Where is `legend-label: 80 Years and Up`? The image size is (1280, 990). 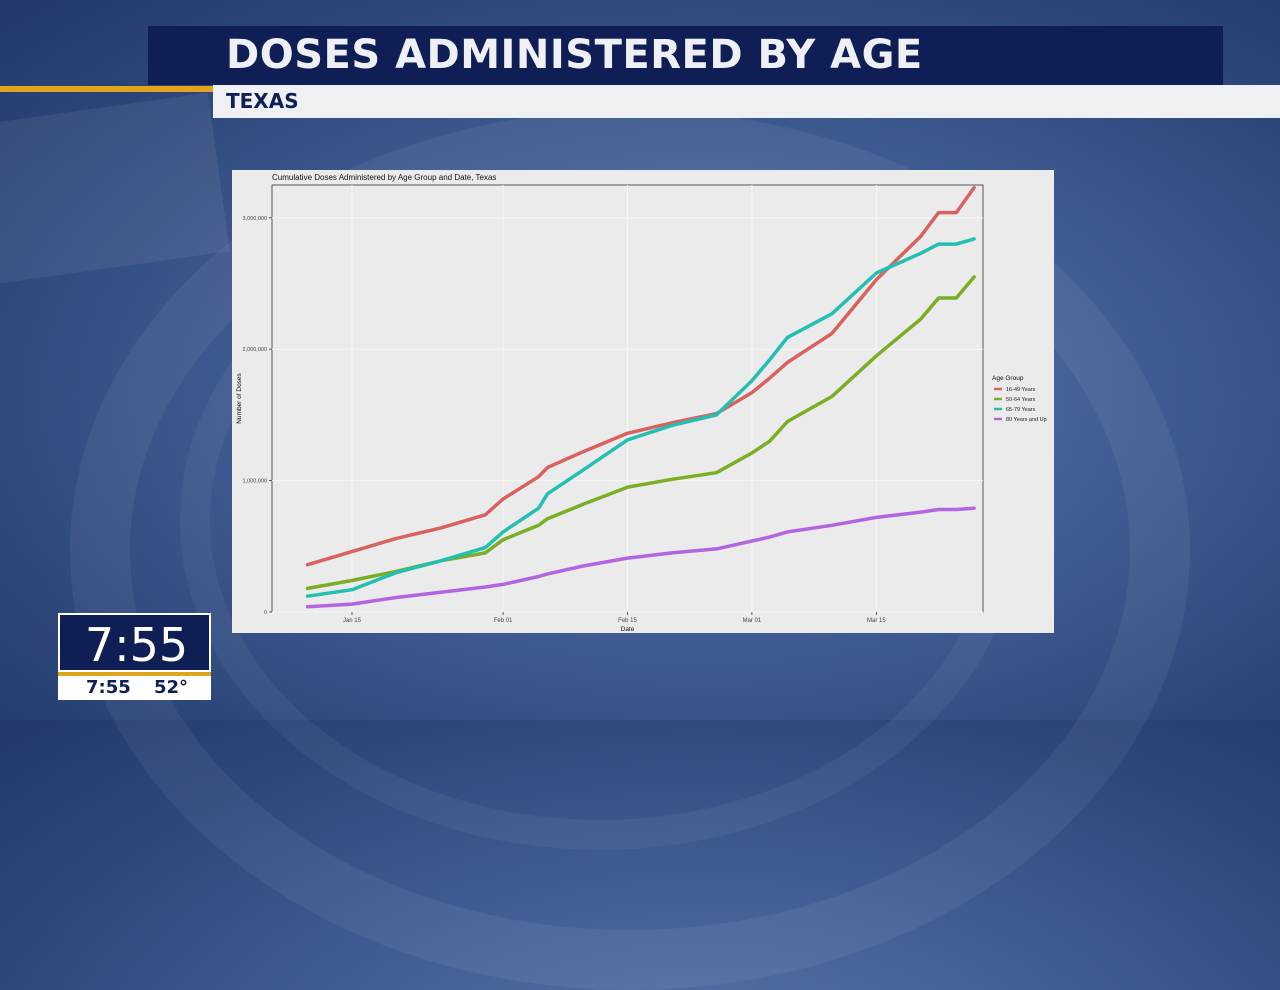
legend-label: 80 Years and Up is located at coordinates (1026, 420).